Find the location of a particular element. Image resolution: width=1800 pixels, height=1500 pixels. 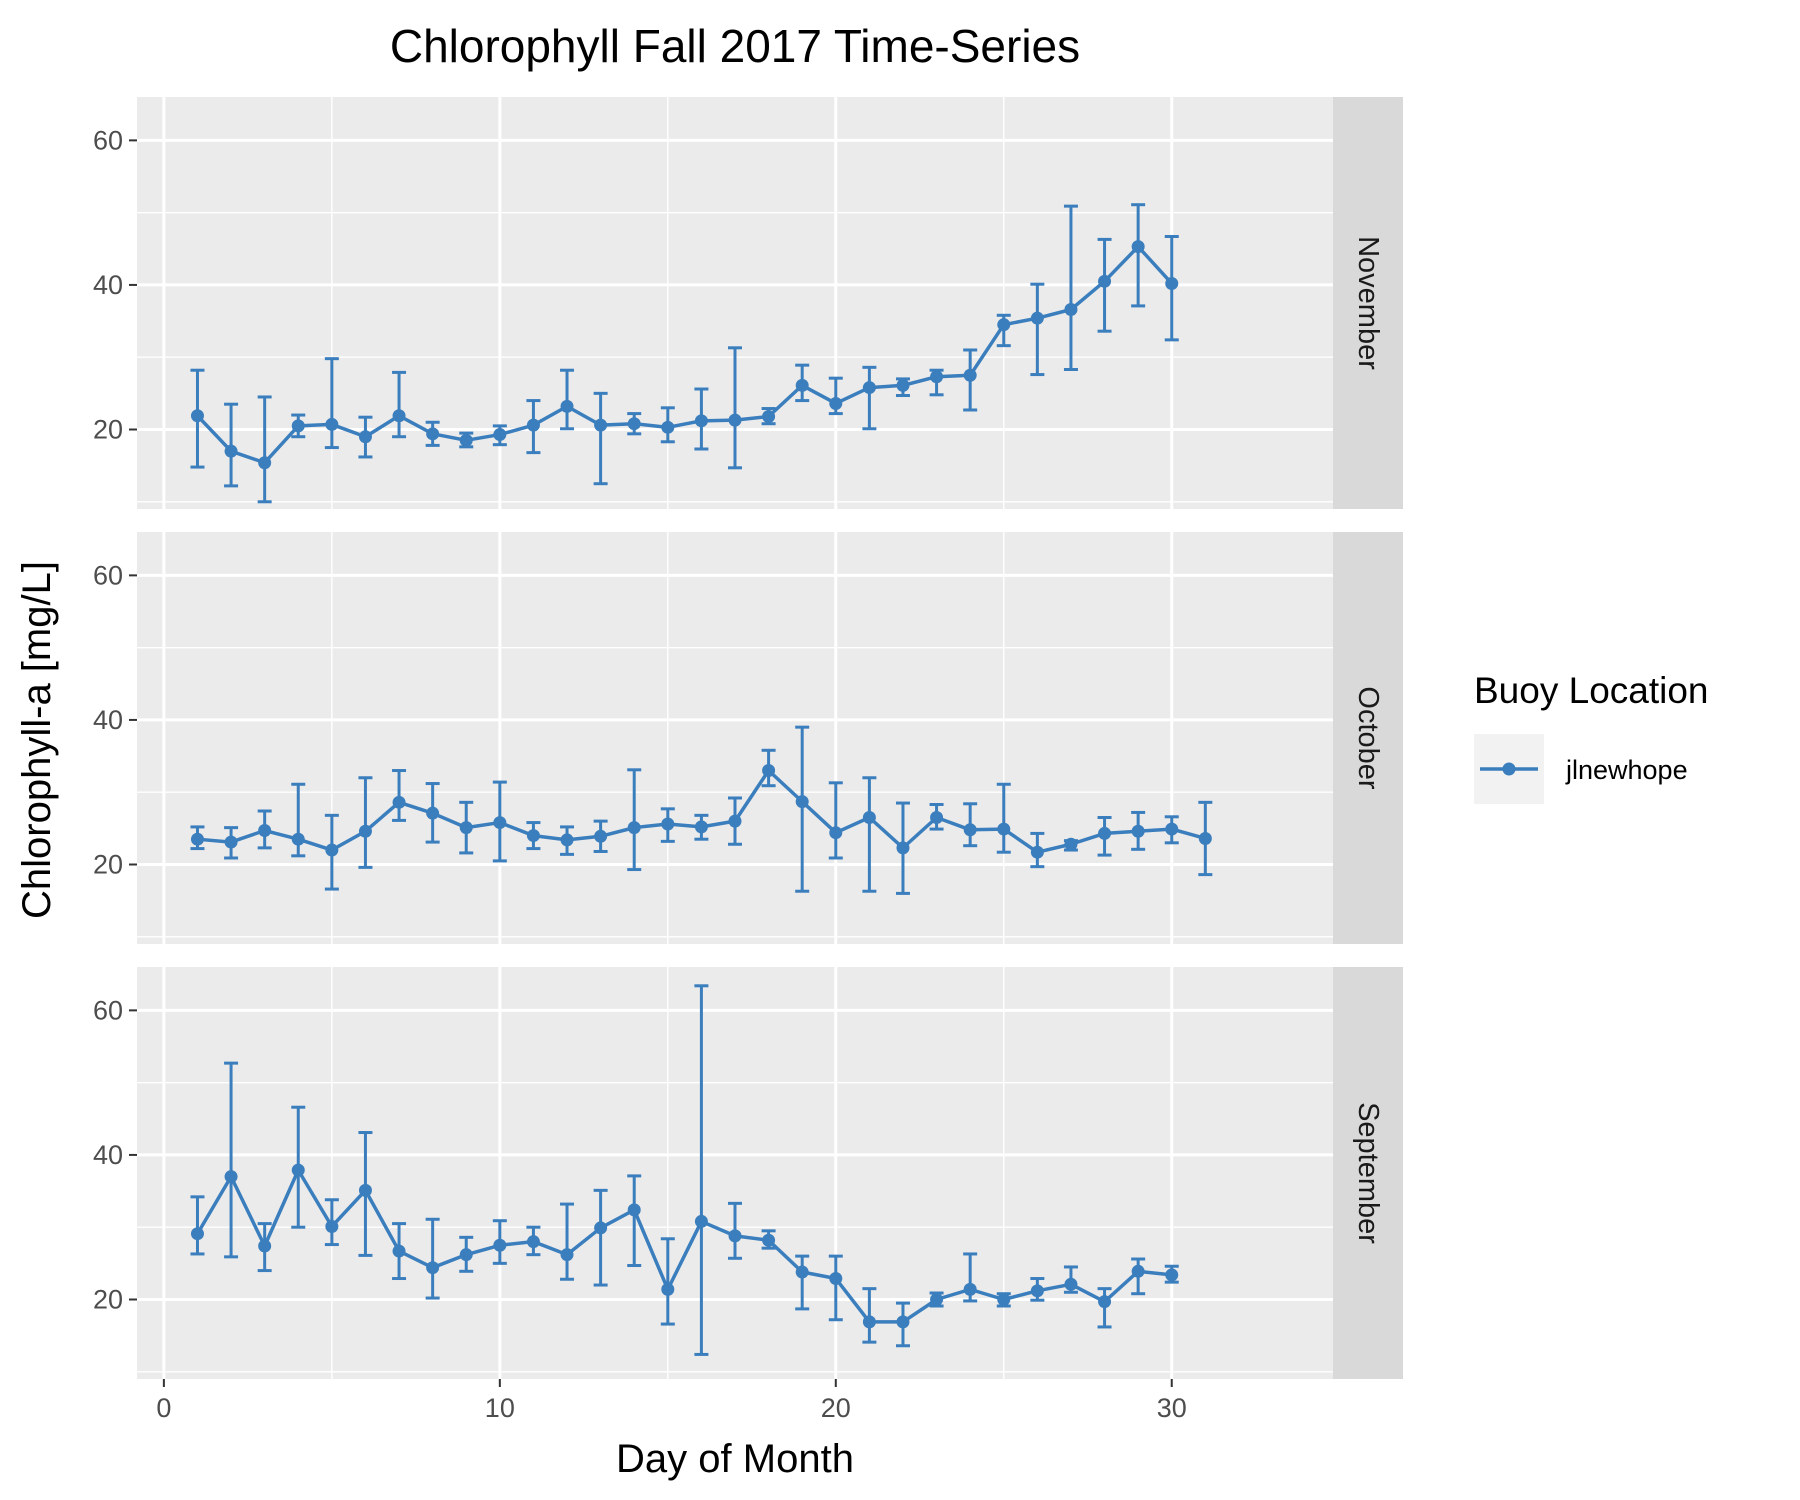

legend-key-point is located at coordinates (1509, 769).